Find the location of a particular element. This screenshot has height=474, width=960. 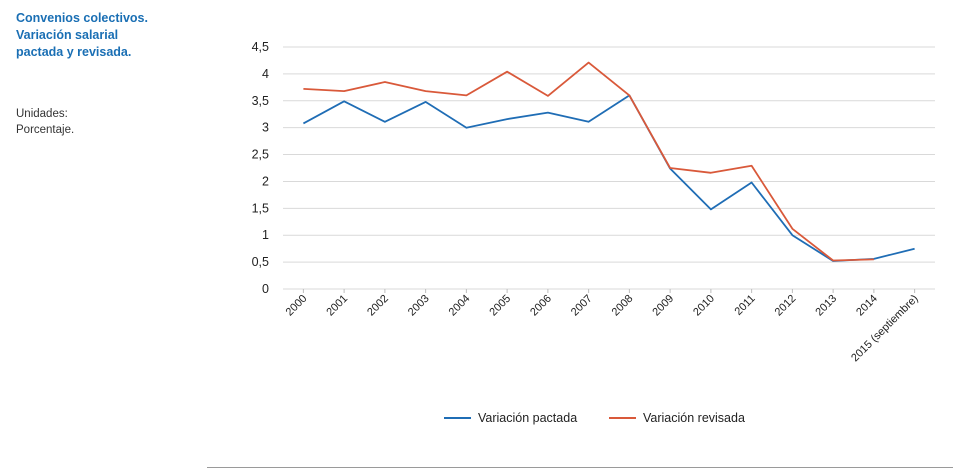

x-tick-label: 2006 is located at coordinates (541, 306).